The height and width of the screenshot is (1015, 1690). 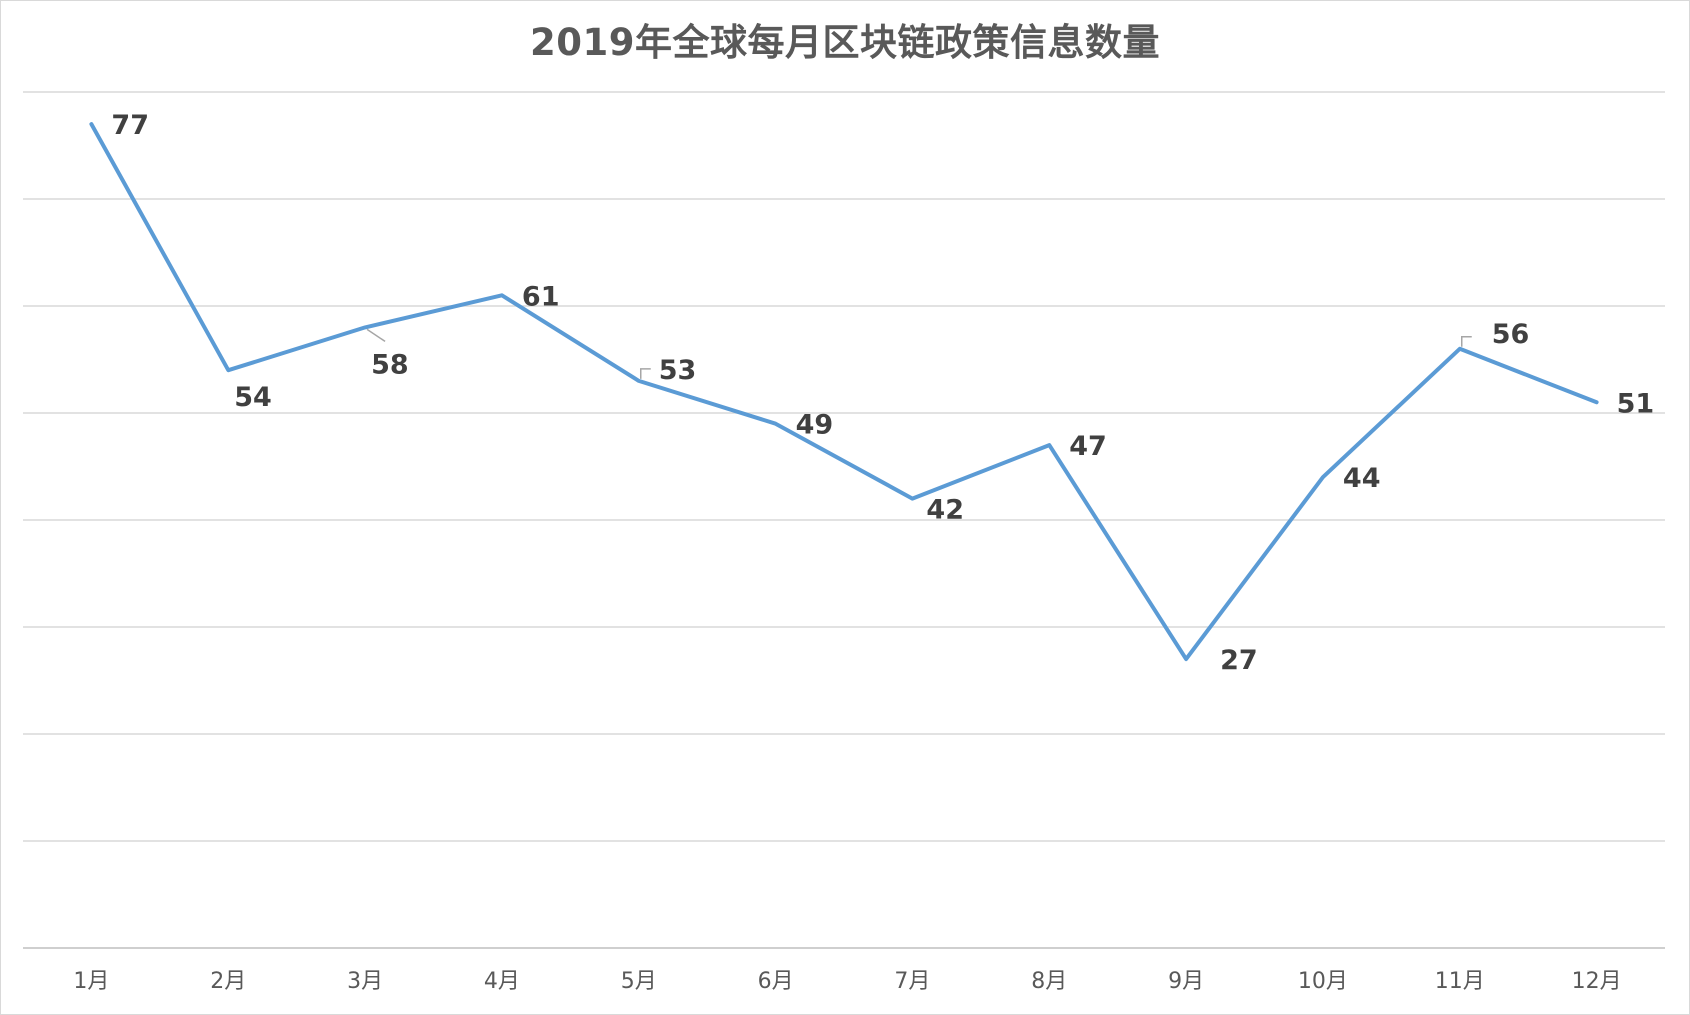 What do you see at coordinates (1362, 478) in the screenshot?
I see `data-label: 44` at bounding box center [1362, 478].